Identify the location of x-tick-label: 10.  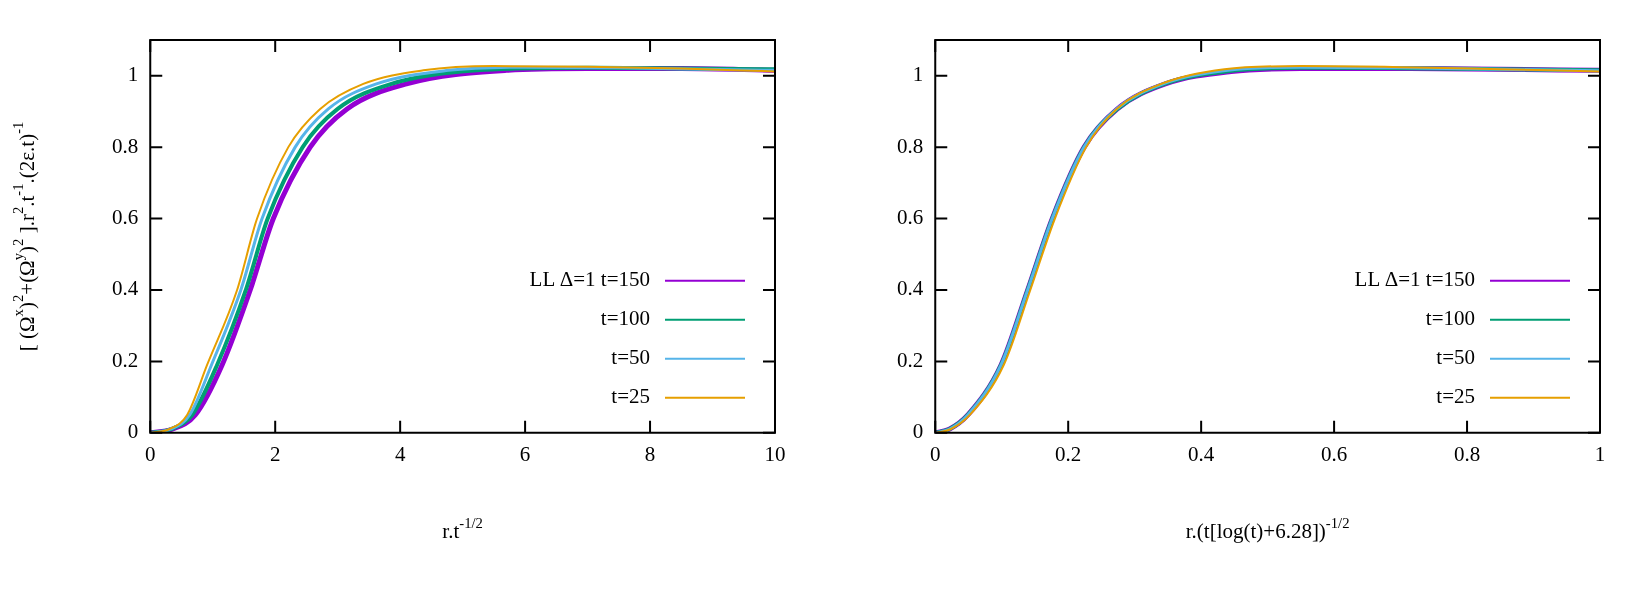
(775, 453).